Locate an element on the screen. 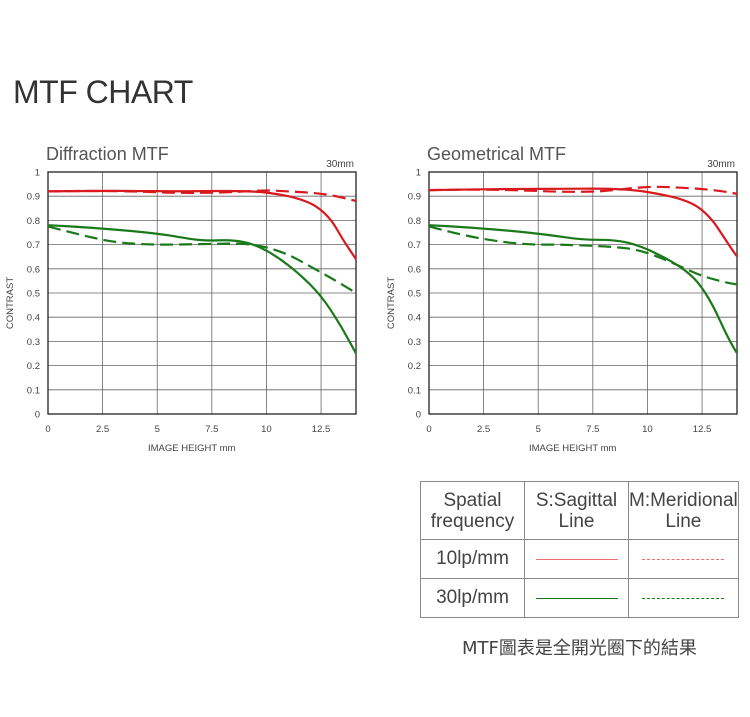  legend-header-sagittal: S:Sagittal Line is located at coordinates (576, 510).